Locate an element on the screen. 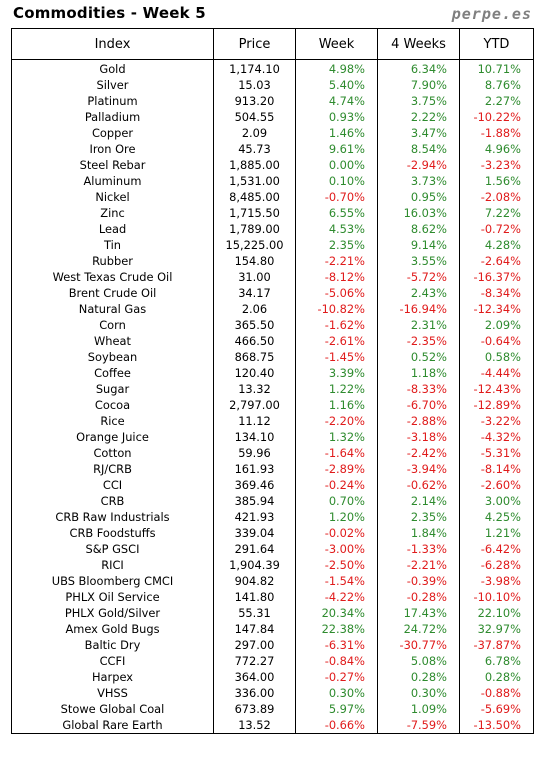 This screenshot has width=544, height=784. cell-4-weeks-change: 2.43% is located at coordinates (418, 293).